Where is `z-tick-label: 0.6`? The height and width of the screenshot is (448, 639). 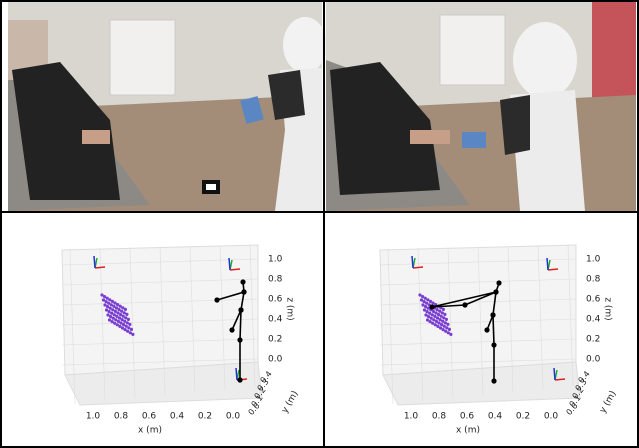
z-tick-label: 0.6 is located at coordinates (275, 300).